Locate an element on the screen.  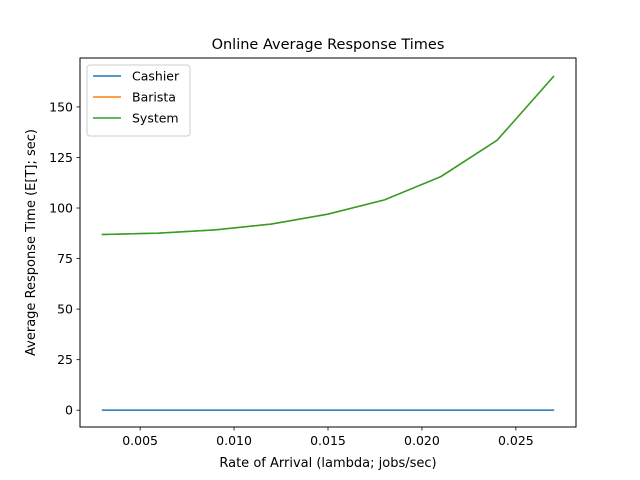
x-tick-label: 0.025 is located at coordinates (516, 440).